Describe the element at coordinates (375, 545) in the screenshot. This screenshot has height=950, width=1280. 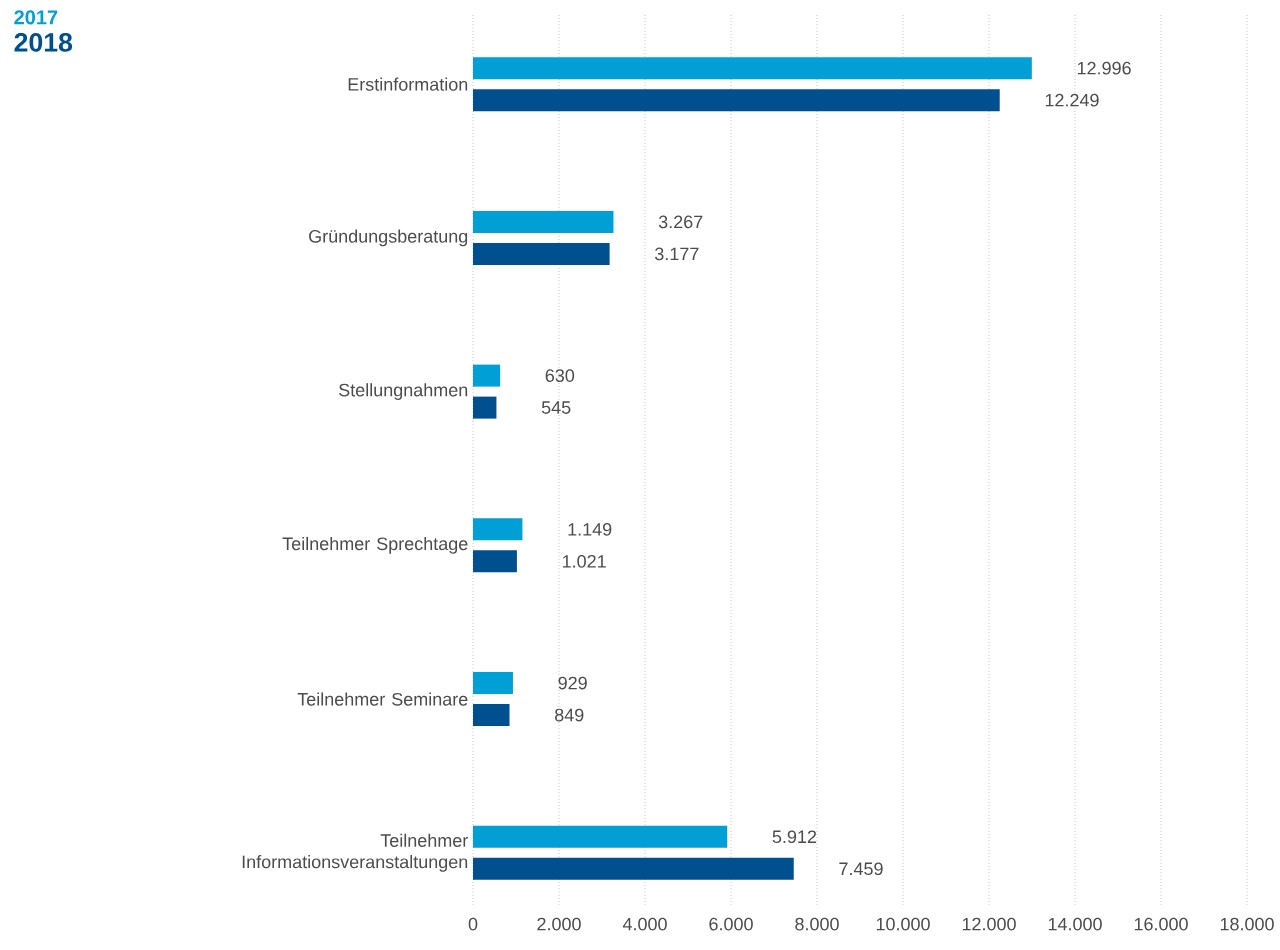
I see `y-tick-label: Teilnehmer Sprechtage` at that location.